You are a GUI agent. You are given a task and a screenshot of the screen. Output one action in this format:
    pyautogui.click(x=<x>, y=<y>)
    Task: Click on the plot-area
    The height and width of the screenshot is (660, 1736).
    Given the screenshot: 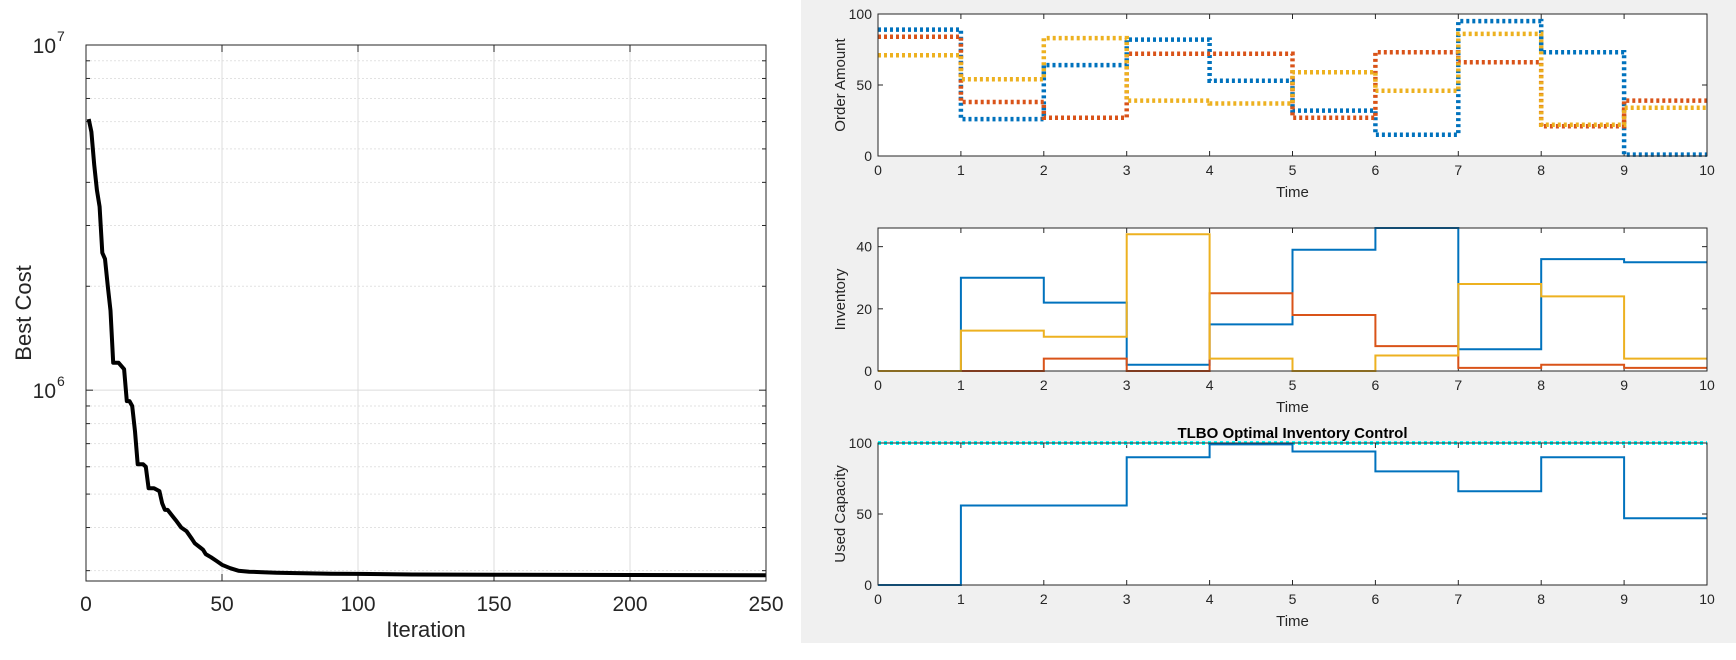 What is the action you would take?
    pyautogui.click(x=1292, y=514)
    